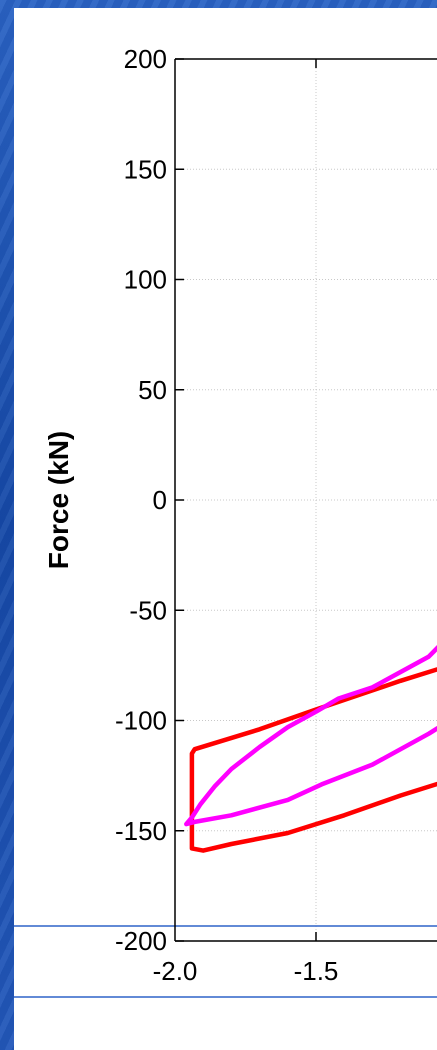  Describe the element at coordinates (141, 831) in the screenshot. I see `y-tick-label: -150` at that location.